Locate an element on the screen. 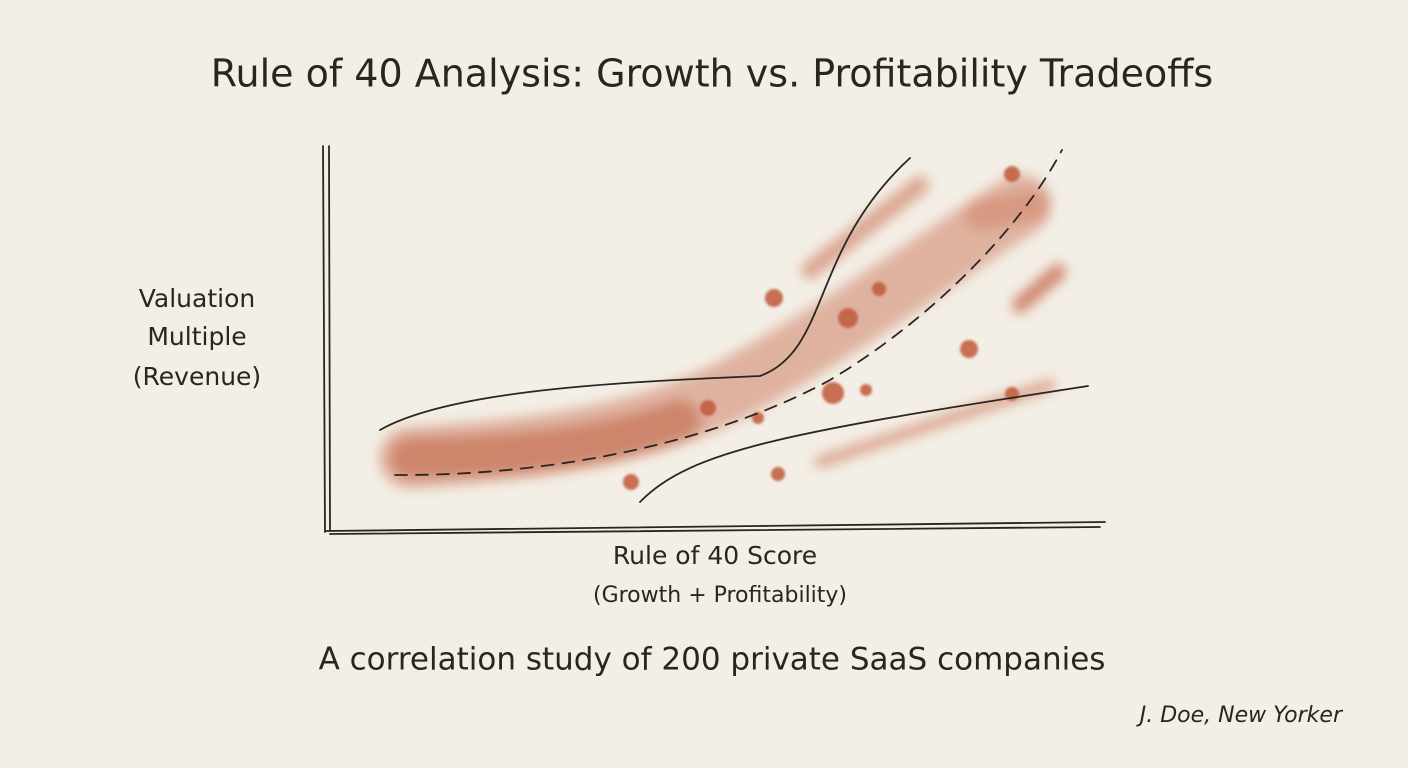  upper-bound is located at coordinates (645, 294).